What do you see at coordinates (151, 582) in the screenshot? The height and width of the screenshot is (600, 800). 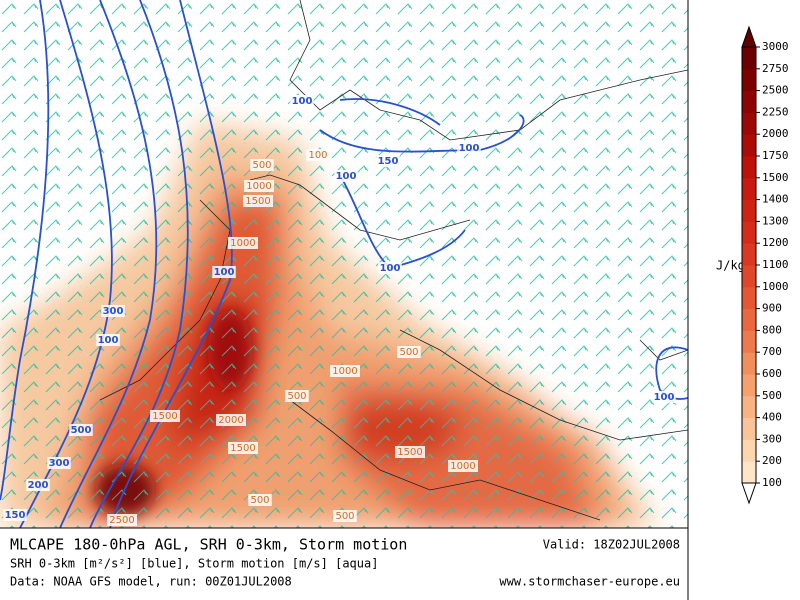 I see `caption-line: Data: NOAA GFS model, run: 00Z01JUL2008` at bounding box center [151, 582].